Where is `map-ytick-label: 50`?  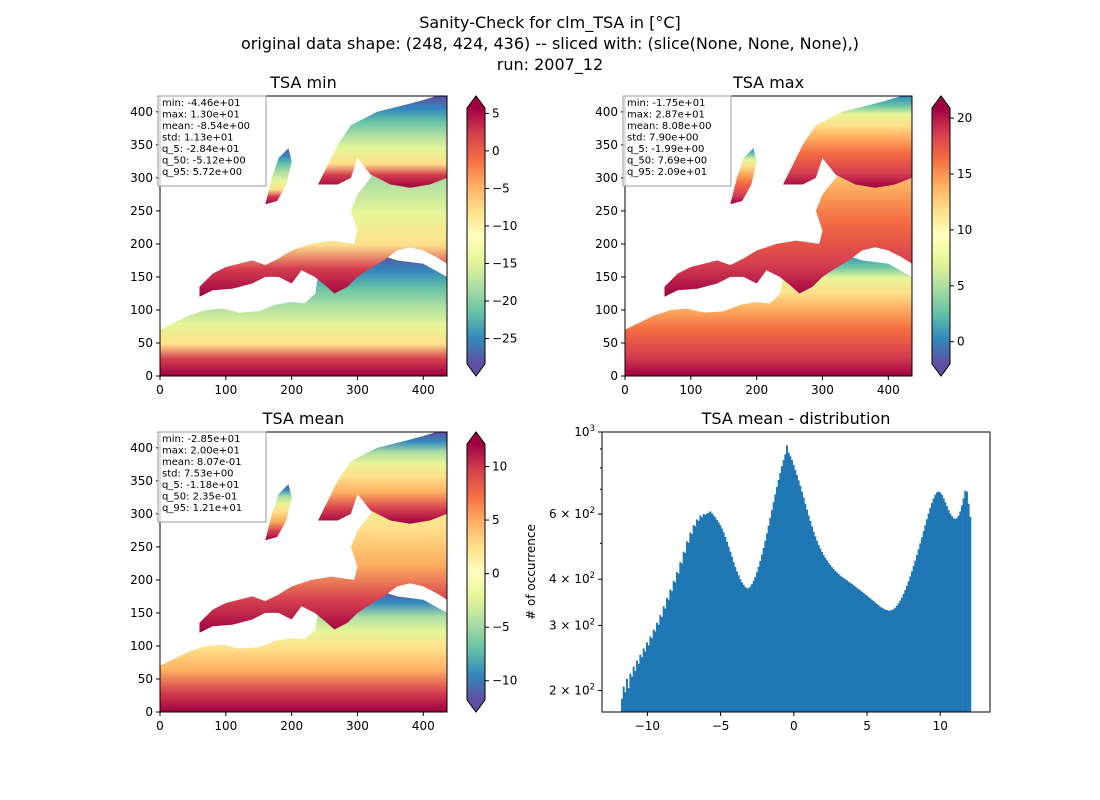
map-ytick-label: 50 is located at coordinates (145, 679).